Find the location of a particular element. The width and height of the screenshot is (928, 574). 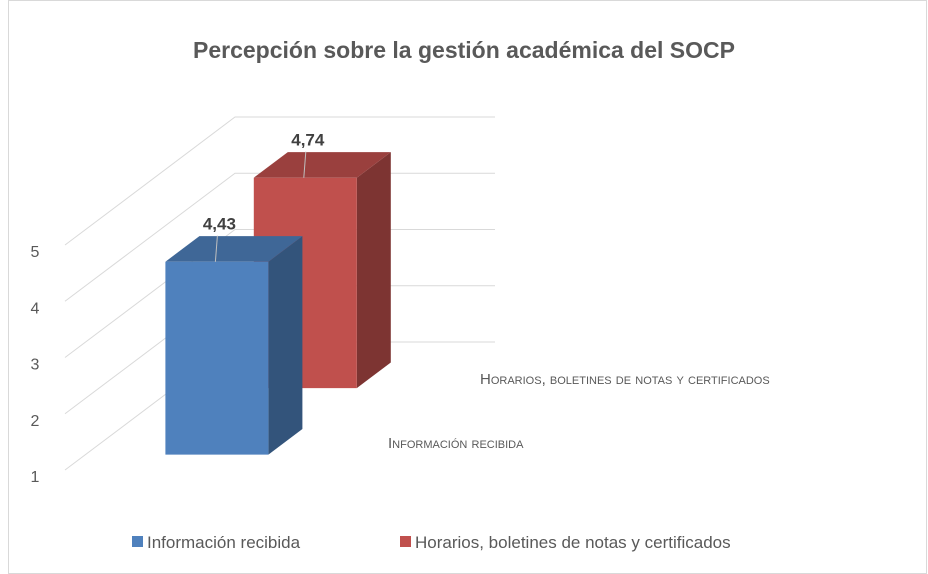

bar-front is located at coordinates (217, 358).